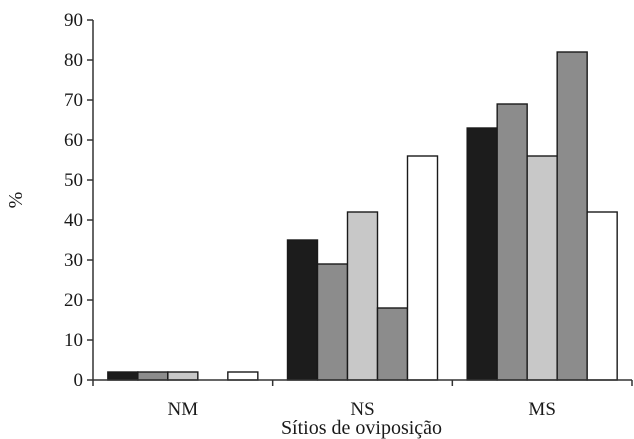 This screenshot has width=634, height=439. I want to click on y-axis-ticks: 0 10 20 30 40 50 60 70 80 90, so click(78, 200).